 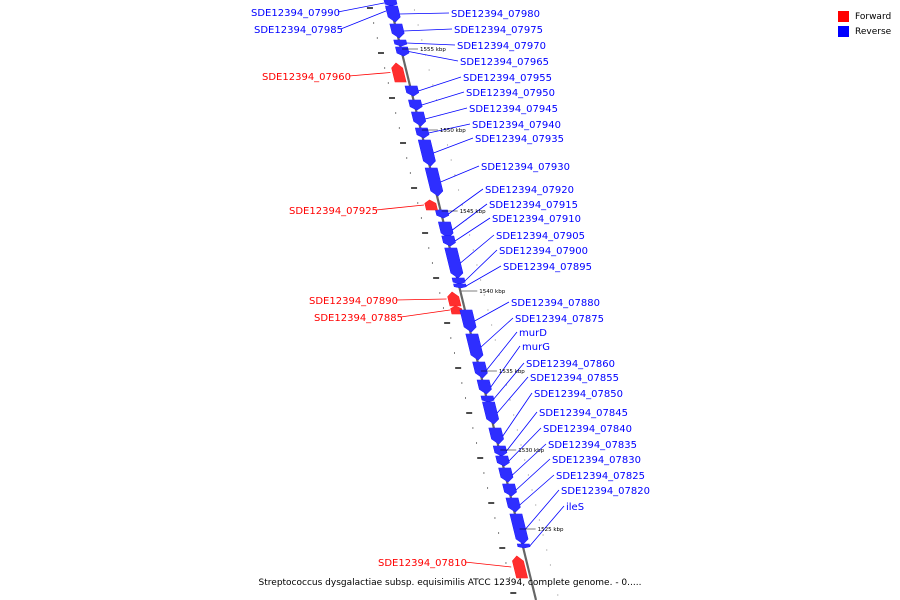 What do you see at coordinates (510, 93) in the screenshot?
I see `gene-label: SDE12394_07950` at bounding box center [510, 93].